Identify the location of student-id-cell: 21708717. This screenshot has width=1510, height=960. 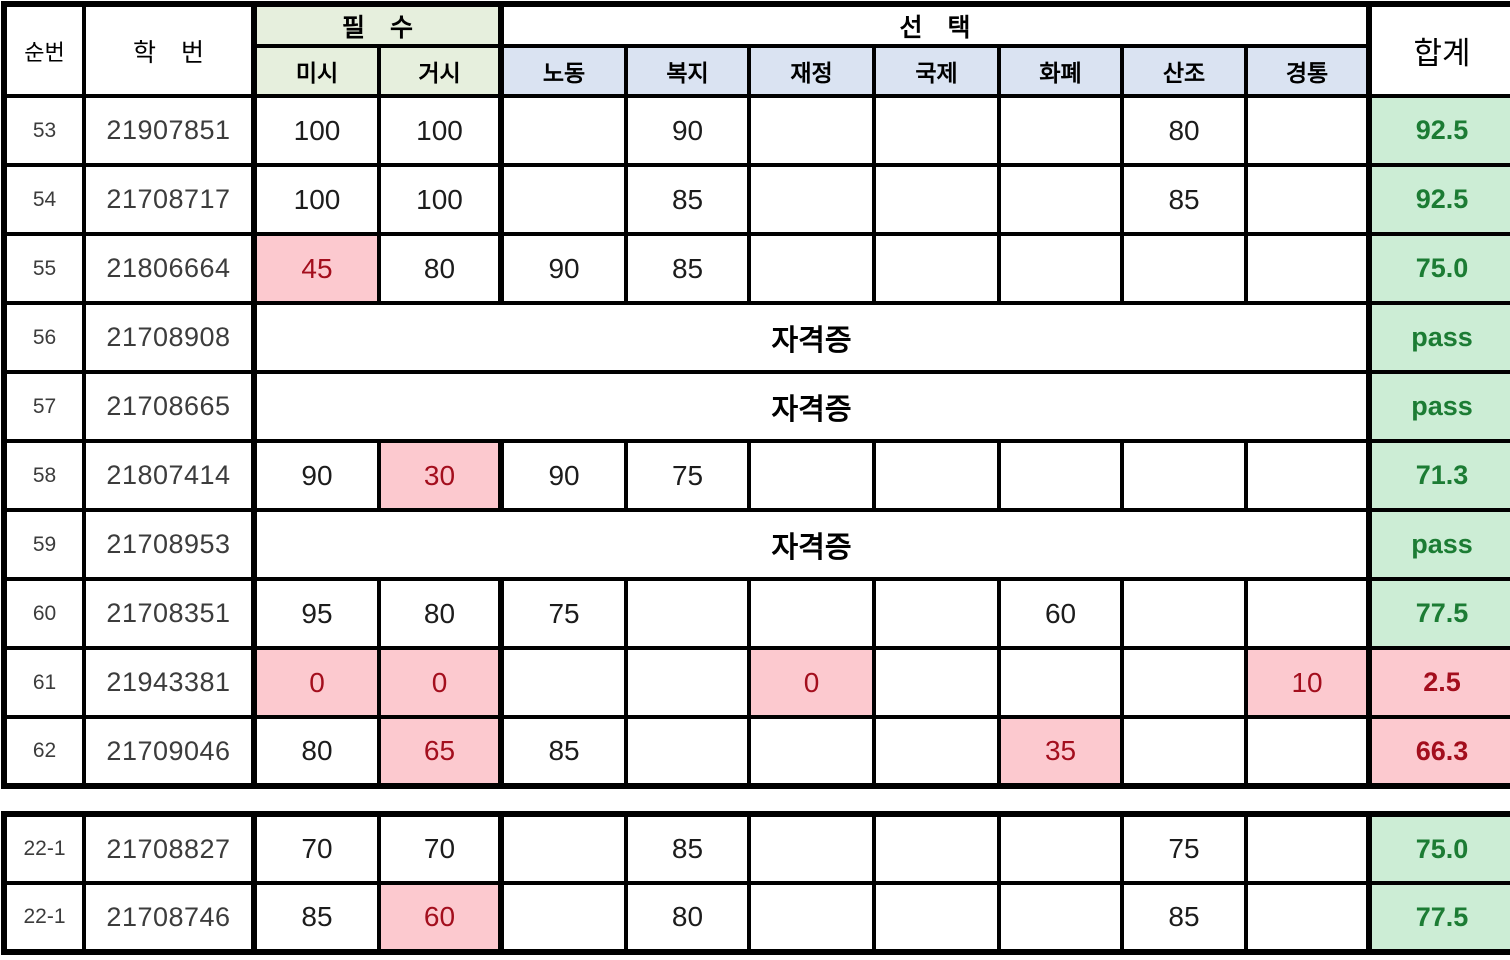
(169, 199).